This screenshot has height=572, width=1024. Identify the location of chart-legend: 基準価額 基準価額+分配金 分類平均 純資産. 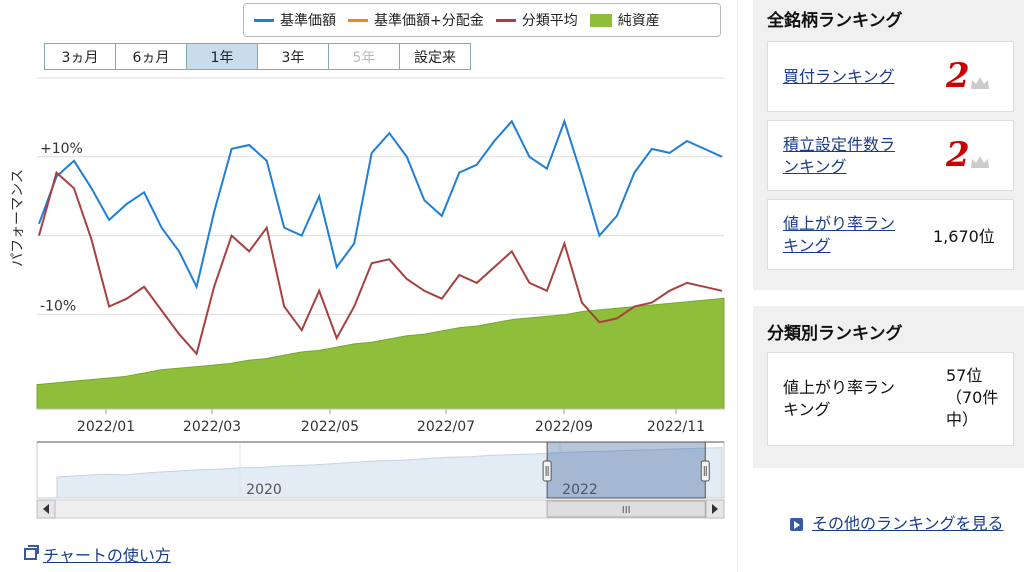
(482, 20).